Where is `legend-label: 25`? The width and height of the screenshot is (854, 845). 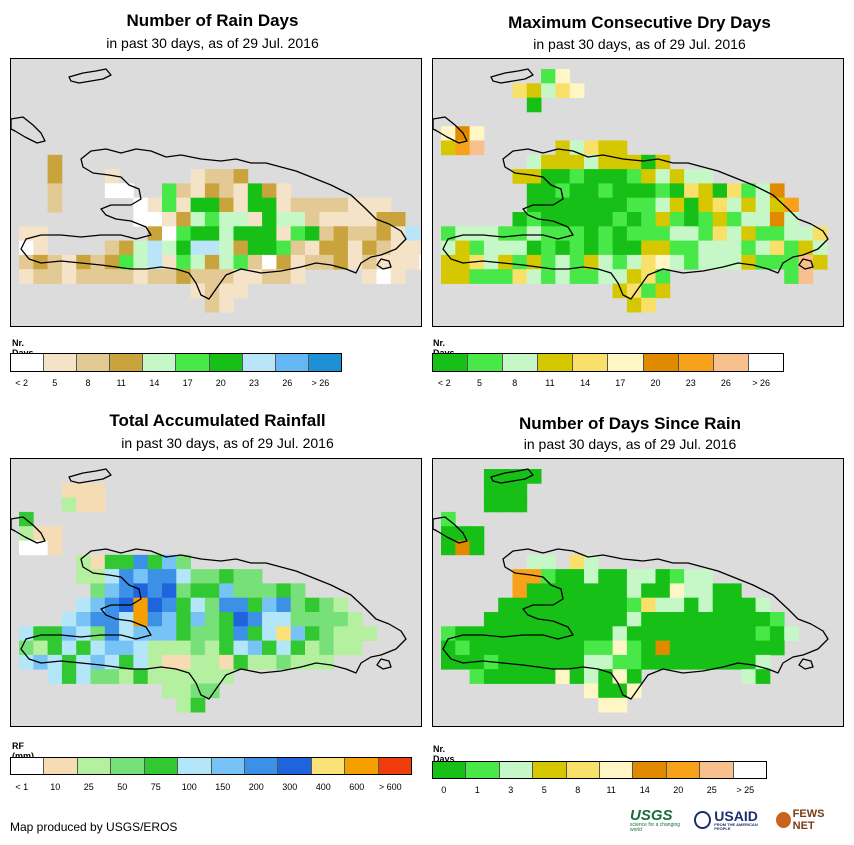
legend-label: 25 is located at coordinates (88, 787).